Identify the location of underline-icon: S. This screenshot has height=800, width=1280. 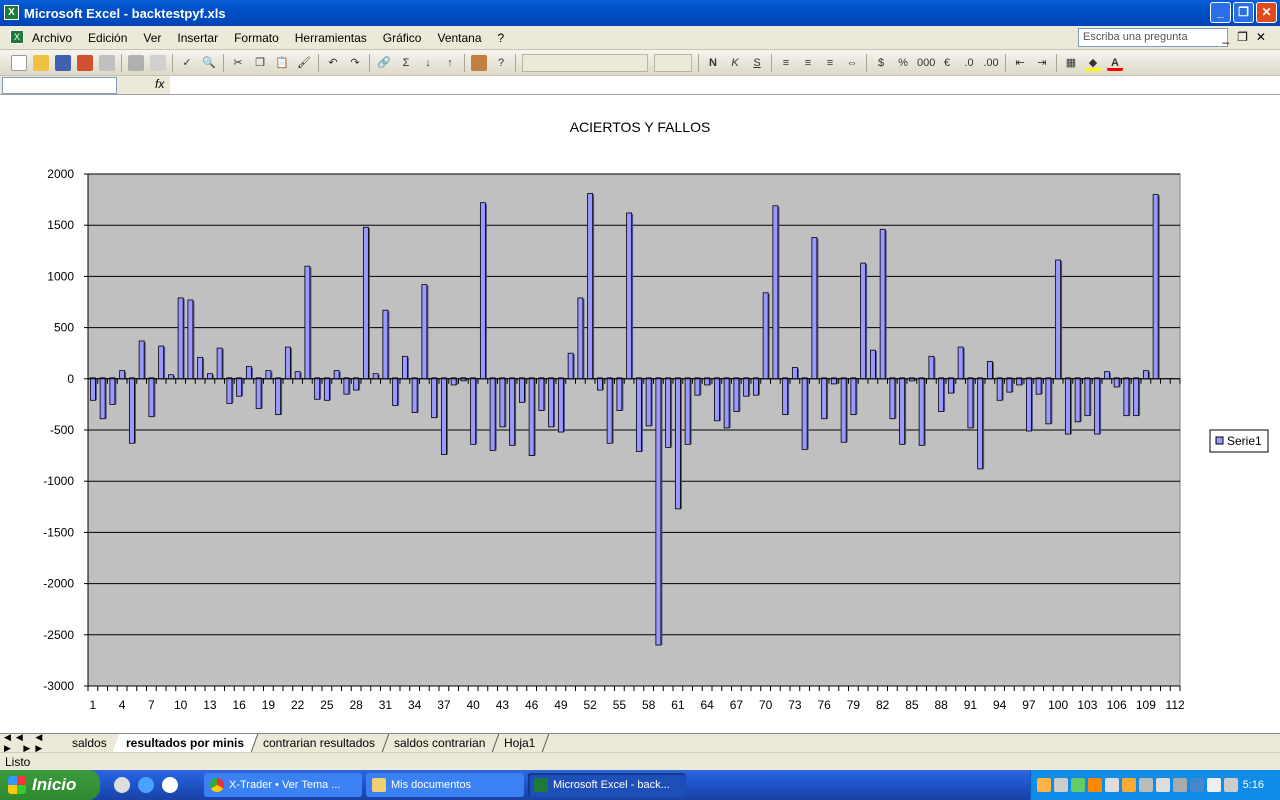
(757, 62).